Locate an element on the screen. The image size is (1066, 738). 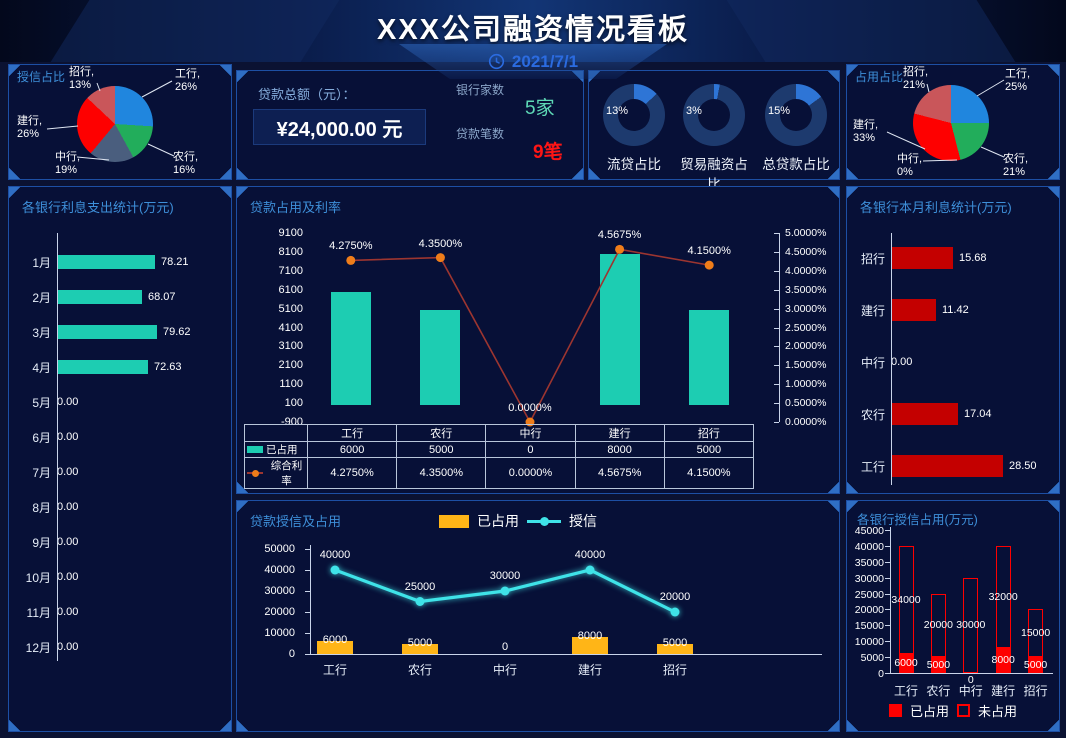
donut-caption: 总贷款占比 is located at coordinates (796, 164).